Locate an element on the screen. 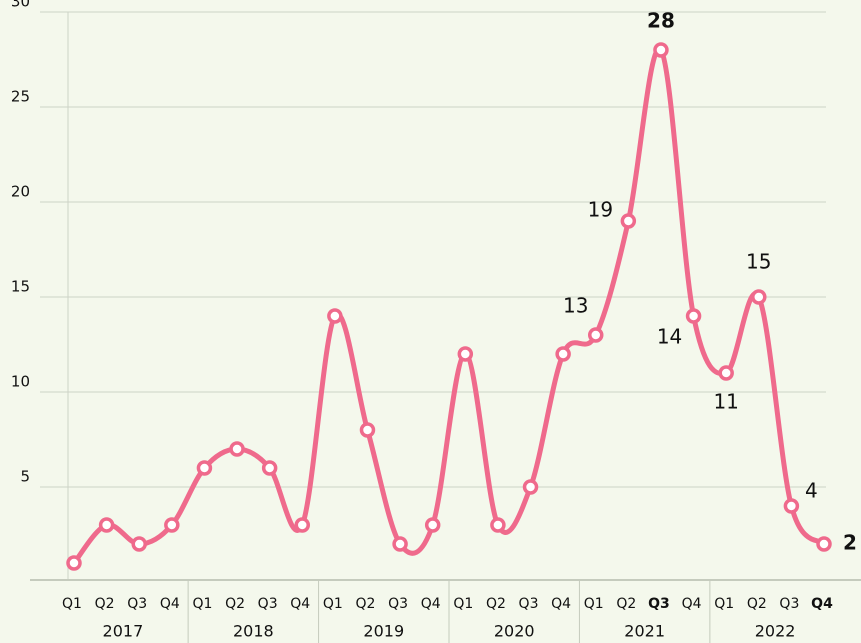 The height and width of the screenshot is (643, 861). year-label: 2021 is located at coordinates (644, 631).